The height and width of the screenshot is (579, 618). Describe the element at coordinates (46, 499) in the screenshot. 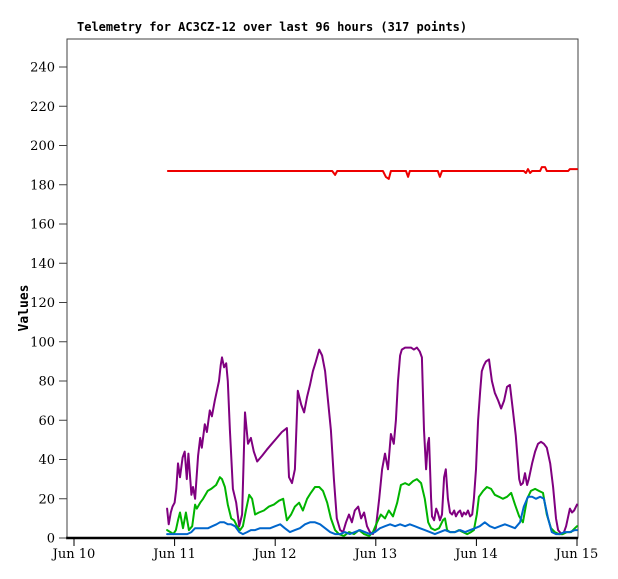

I see `y-tick-label: 20` at that location.